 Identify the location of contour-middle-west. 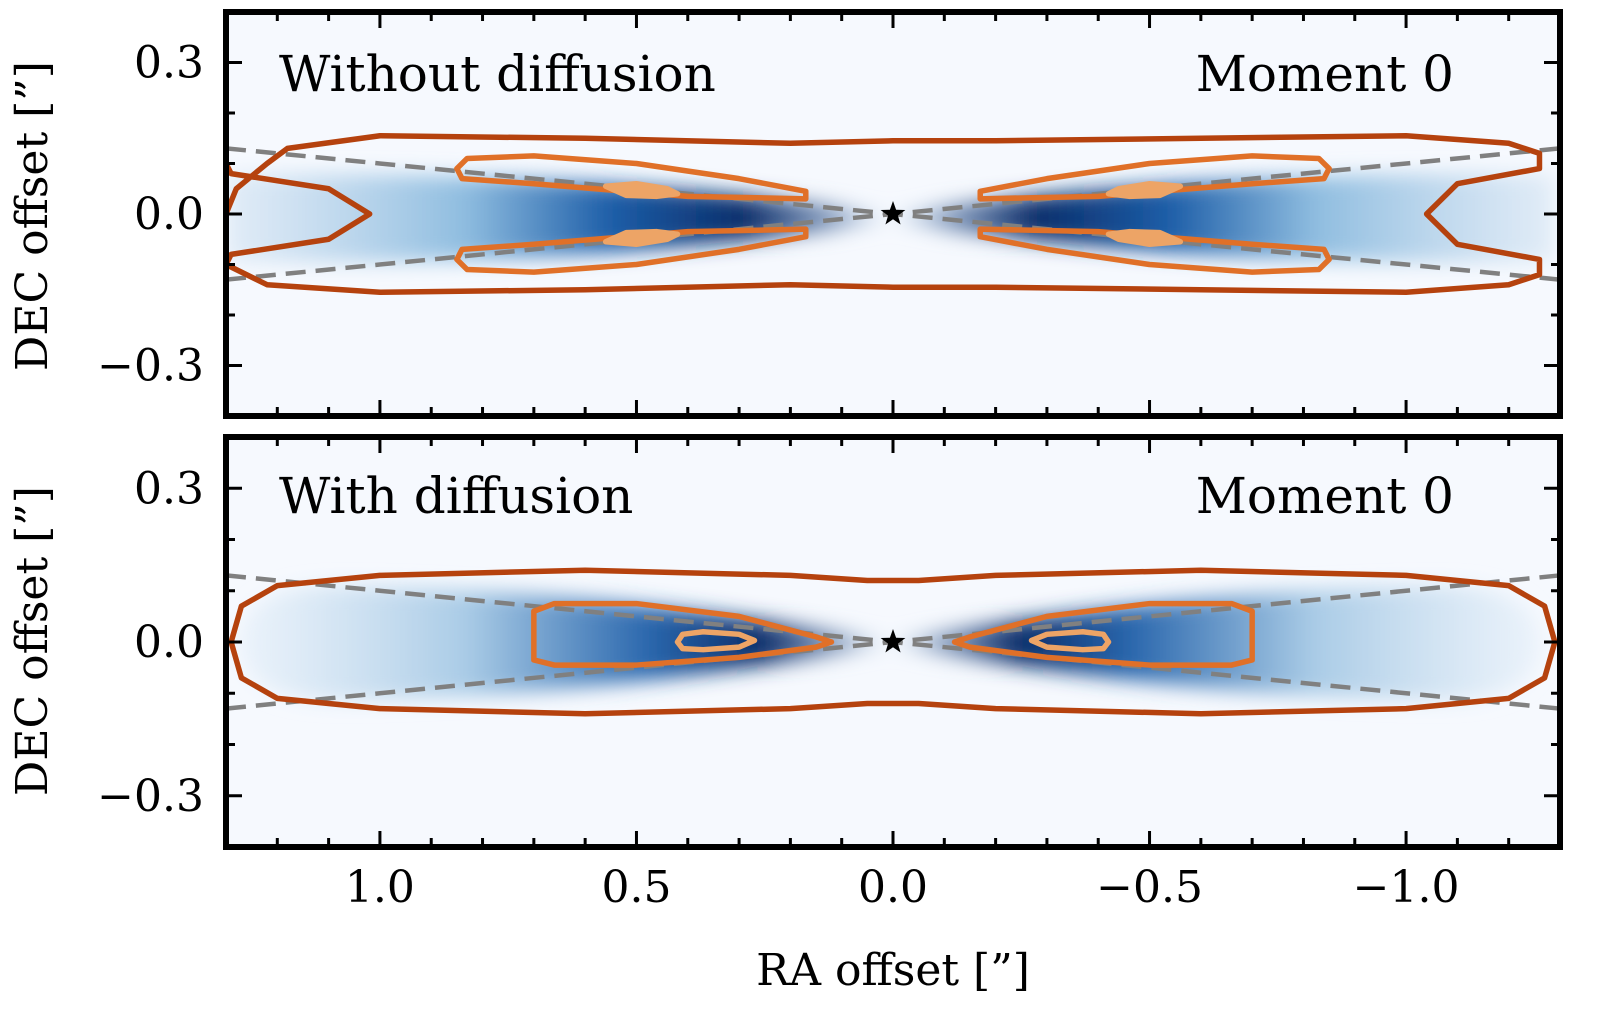
(1103, 634).